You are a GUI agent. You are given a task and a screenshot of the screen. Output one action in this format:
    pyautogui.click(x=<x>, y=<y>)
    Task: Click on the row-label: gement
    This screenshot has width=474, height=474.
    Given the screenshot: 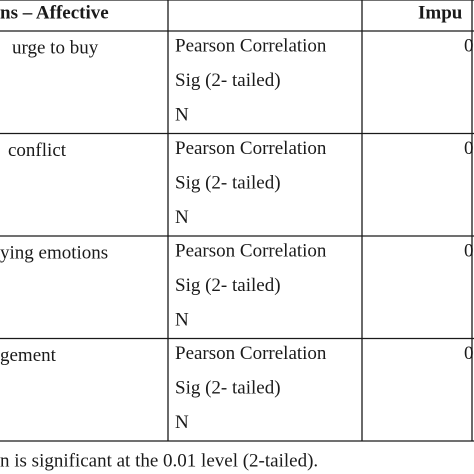 What is the action you would take?
    pyautogui.click(x=28, y=355)
    